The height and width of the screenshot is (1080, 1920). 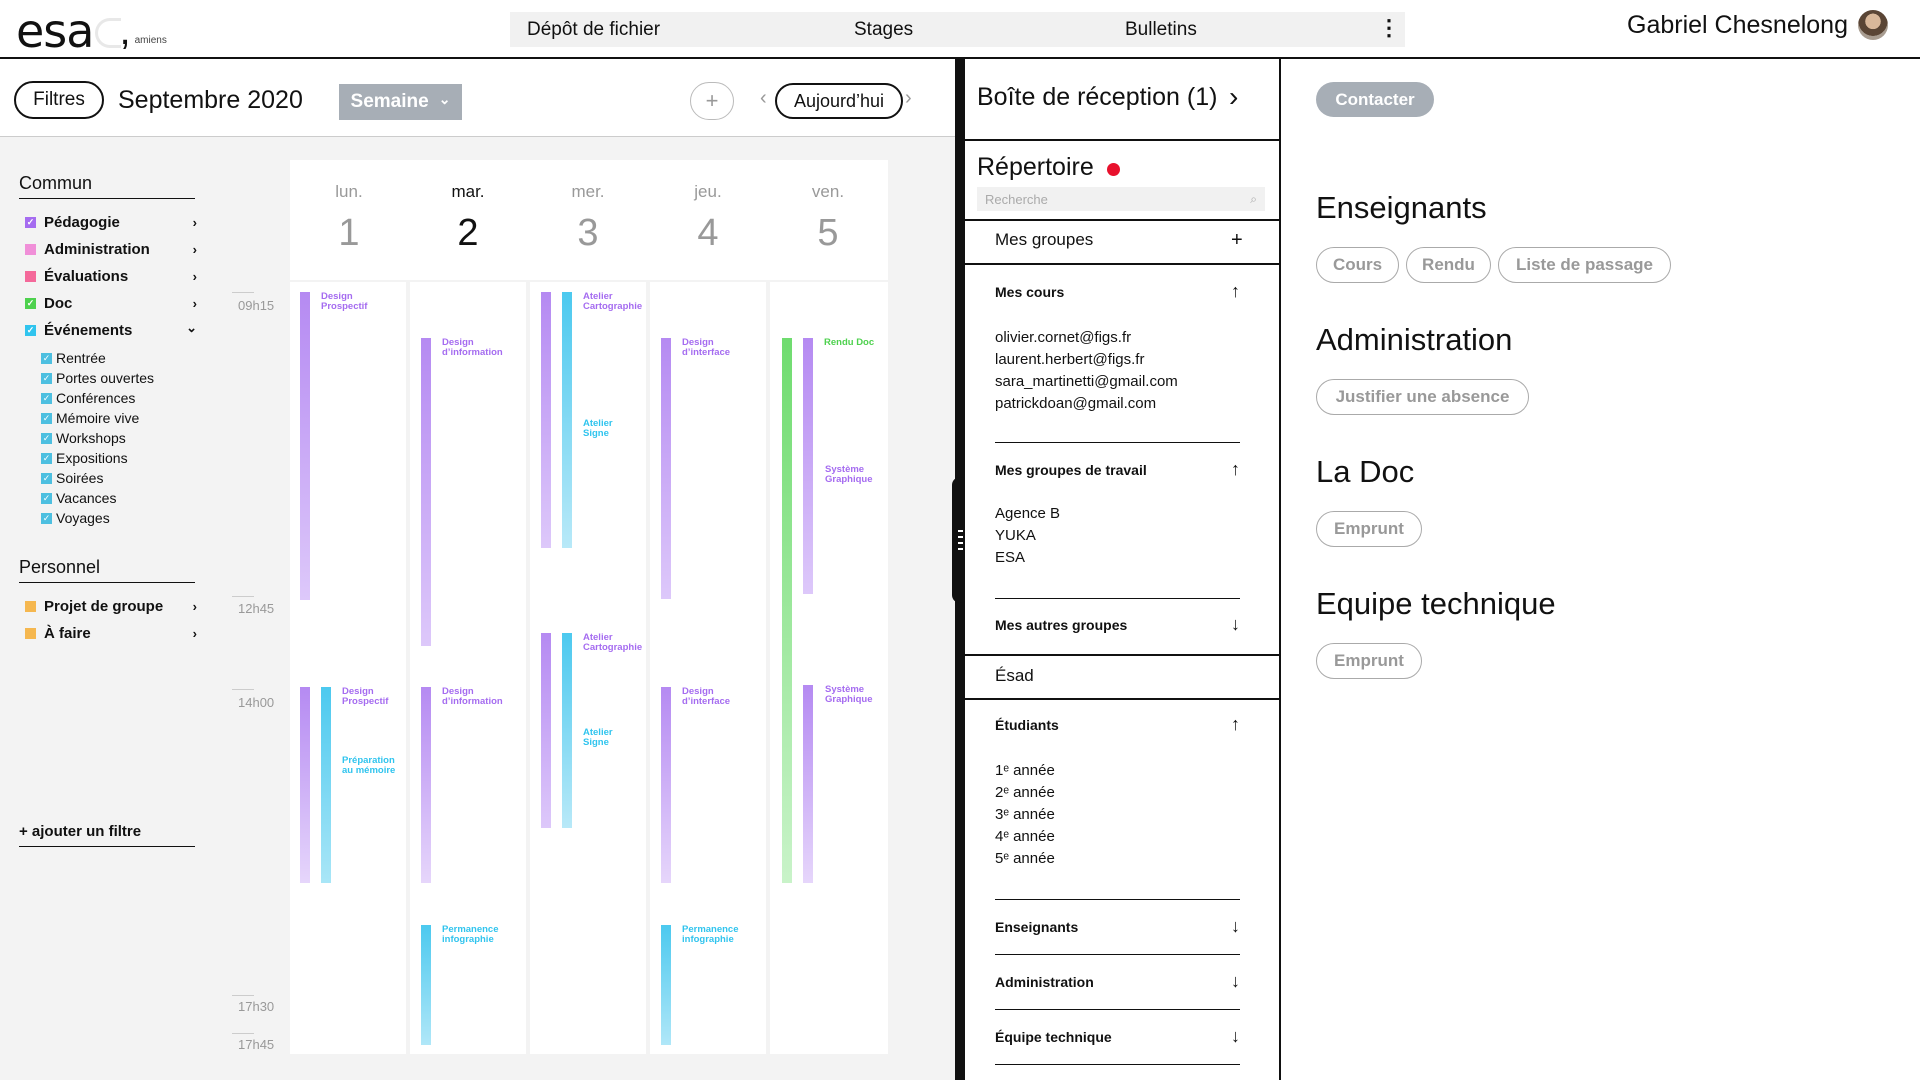 I want to click on add-filter-link: + ajouter un filtre, so click(x=80, y=831).